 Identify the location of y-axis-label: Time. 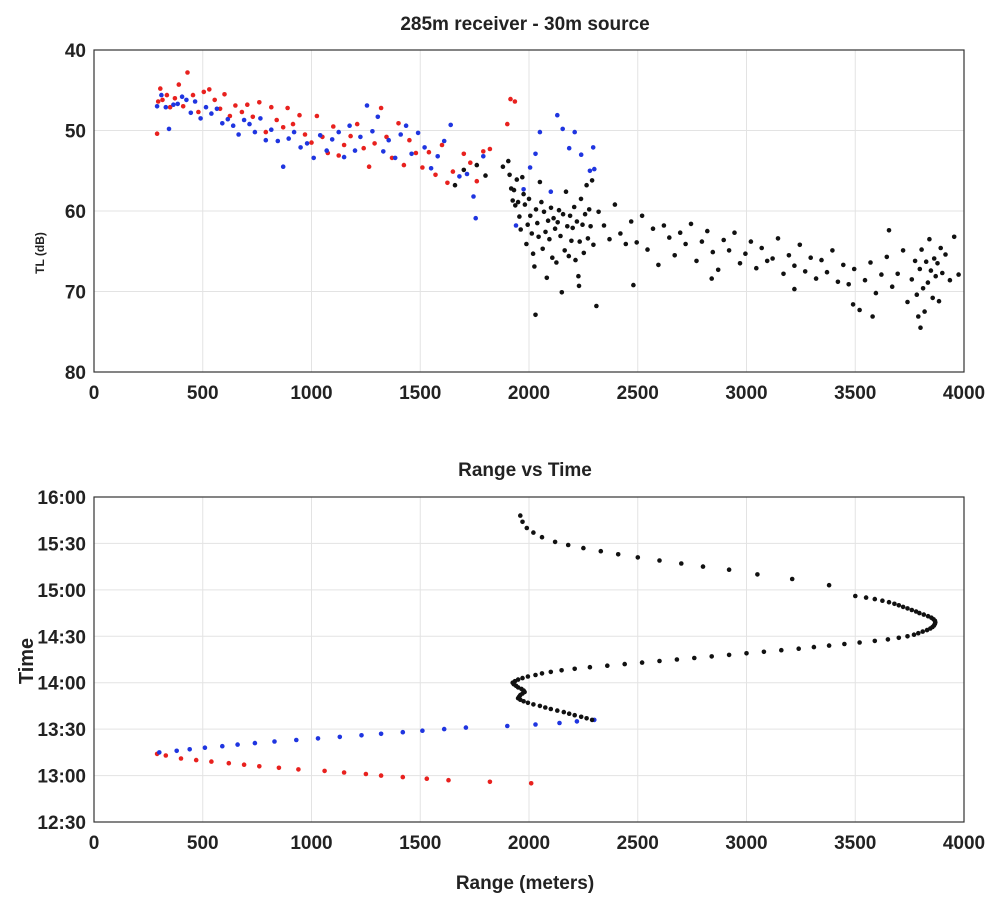
(27, 661).